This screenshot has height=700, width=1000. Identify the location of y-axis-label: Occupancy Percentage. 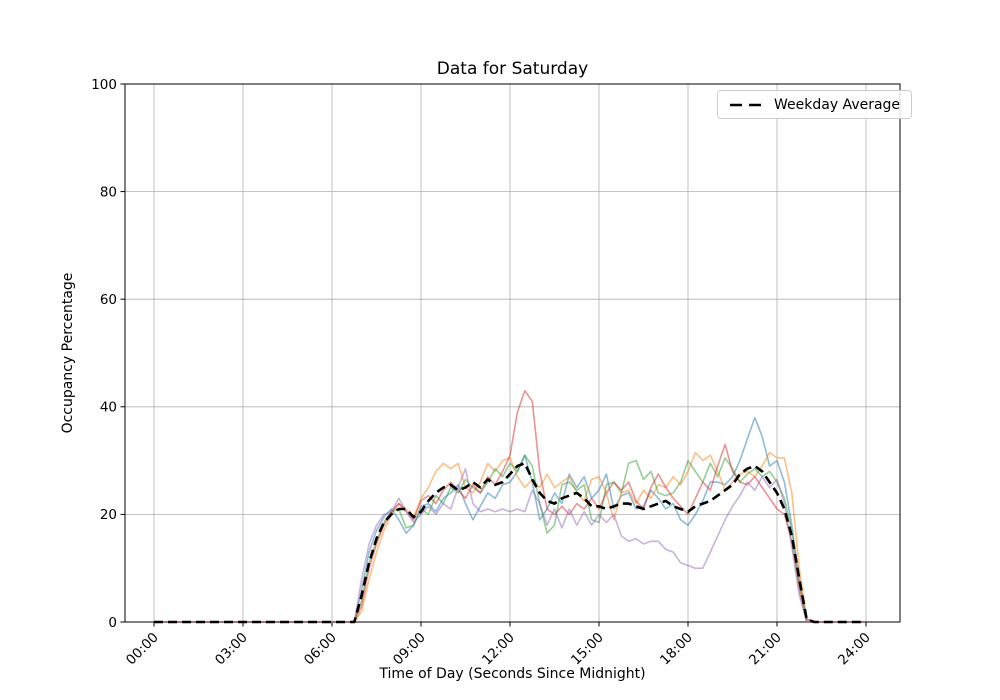
(68, 353).